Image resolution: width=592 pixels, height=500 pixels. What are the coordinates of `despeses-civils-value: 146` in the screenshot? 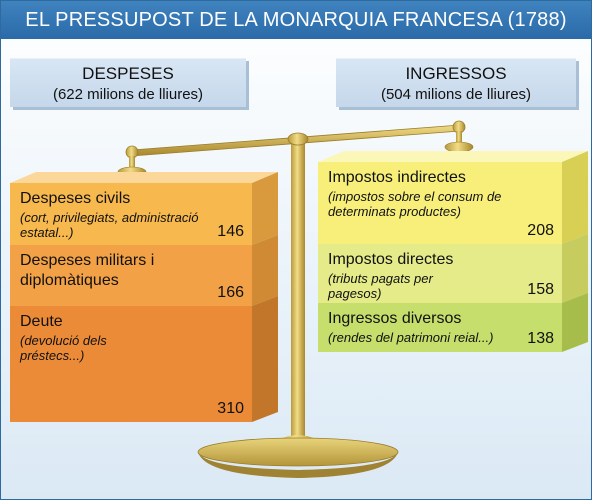 It's located at (230, 231).